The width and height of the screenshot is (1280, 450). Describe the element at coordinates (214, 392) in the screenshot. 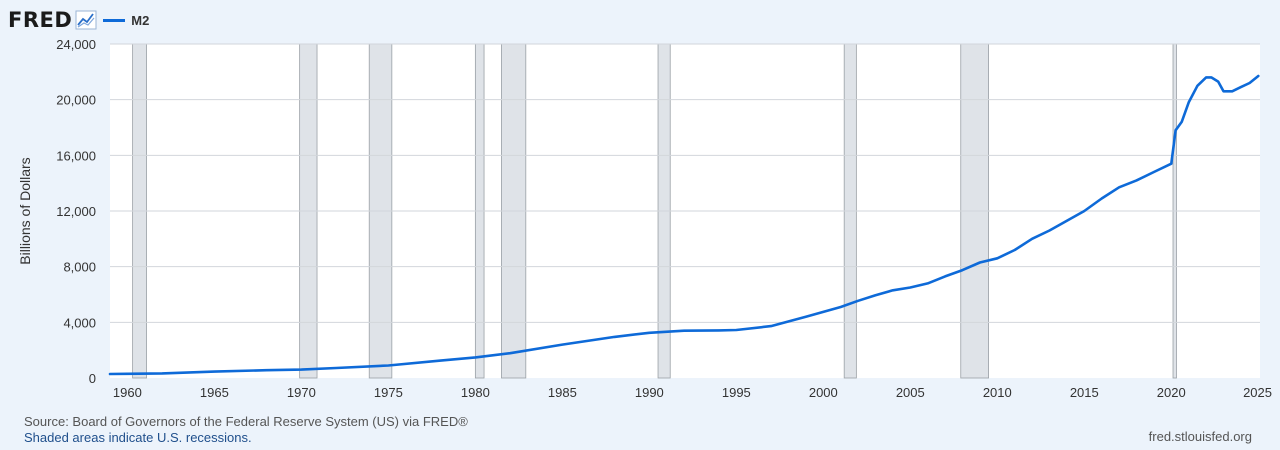

I see `x-tick-label: 1965` at that location.